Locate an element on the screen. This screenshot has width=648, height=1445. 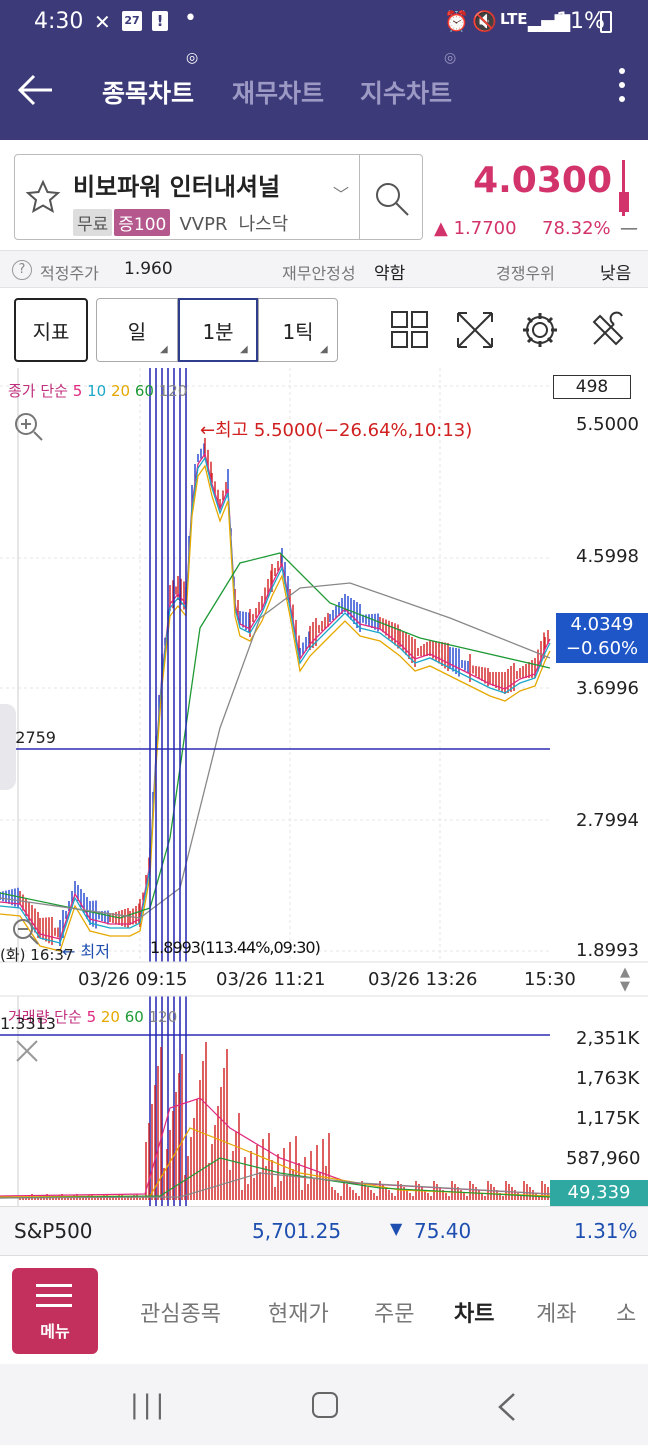
recent-apps-icon: ||| is located at coordinates (149, 1405).